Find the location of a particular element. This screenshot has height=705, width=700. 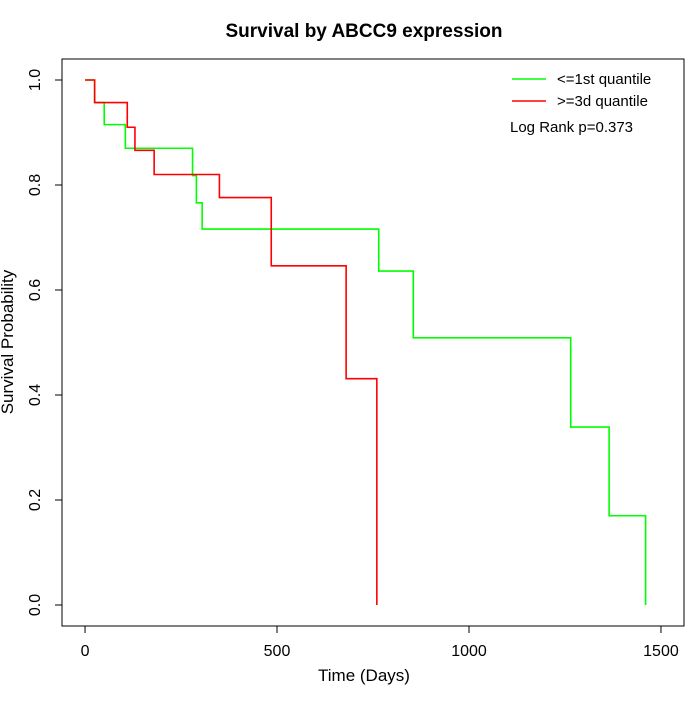

y-tick-label: 1.0 is located at coordinates (35, 80).